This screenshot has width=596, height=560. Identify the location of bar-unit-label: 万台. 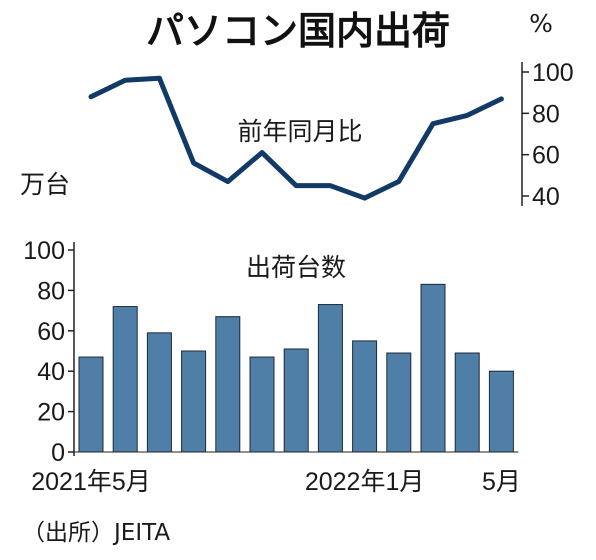
(45, 184).